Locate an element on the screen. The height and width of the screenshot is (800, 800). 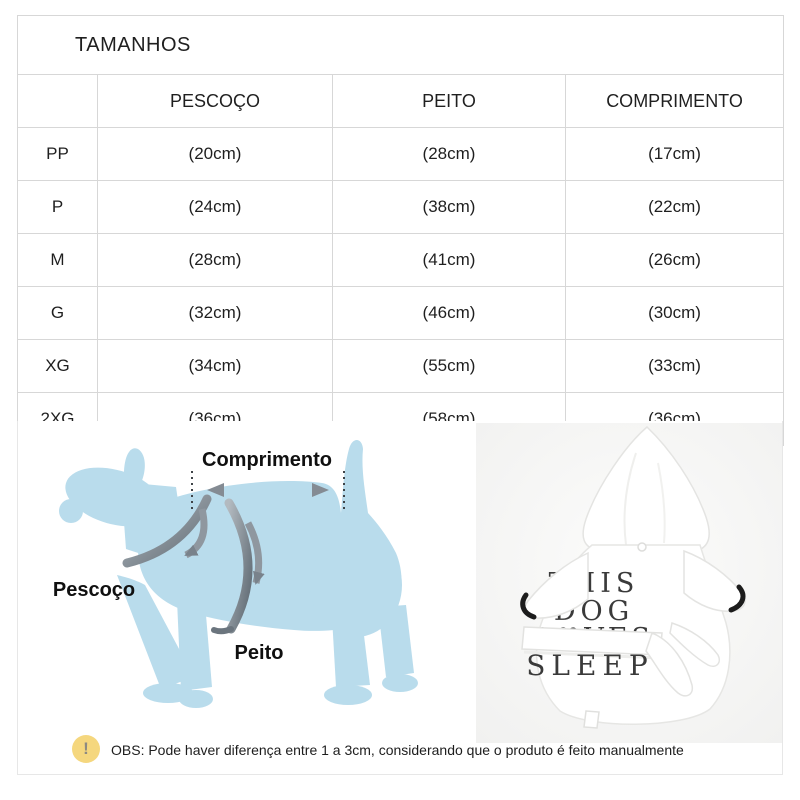
chest-band is located at coordinates (238, 566).